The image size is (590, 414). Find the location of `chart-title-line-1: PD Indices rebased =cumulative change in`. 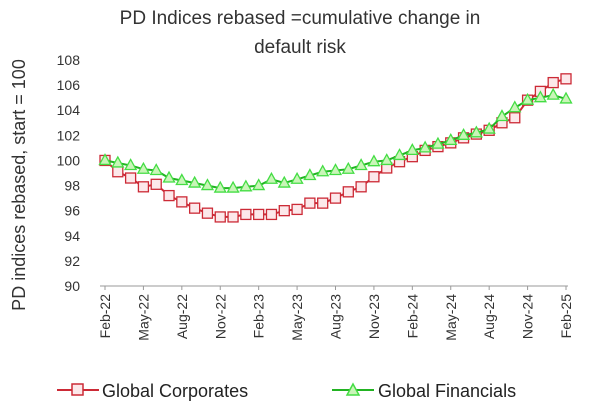

chart-title-line-1: PD Indices rebased =cumulative change in is located at coordinates (300, 18).